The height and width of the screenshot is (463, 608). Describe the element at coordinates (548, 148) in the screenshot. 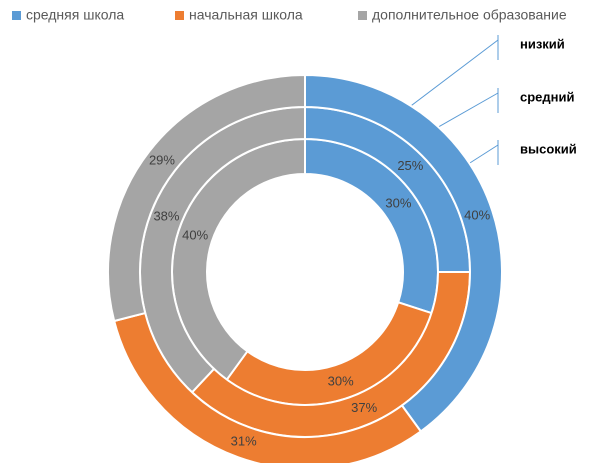

I see `ring-name: высокий` at that location.